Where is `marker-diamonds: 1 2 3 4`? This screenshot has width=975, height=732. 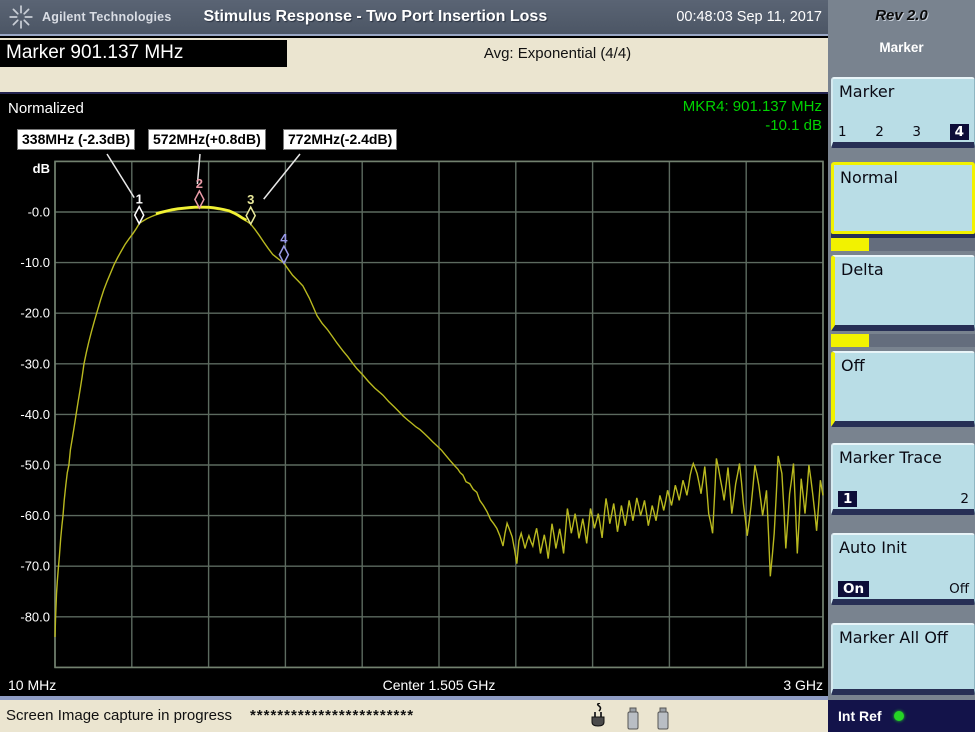 marker-diamonds: 1 2 3 4 is located at coordinates (211, 220).